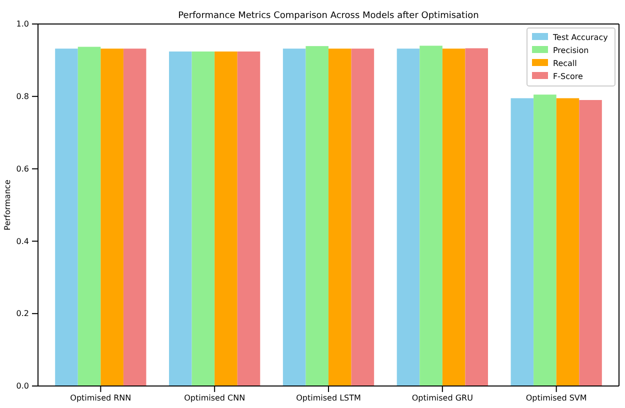 This screenshot has height=408, width=625. What do you see at coordinates (22, 313) in the screenshot?
I see `y-tick-label: 0.2` at bounding box center [22, 313].